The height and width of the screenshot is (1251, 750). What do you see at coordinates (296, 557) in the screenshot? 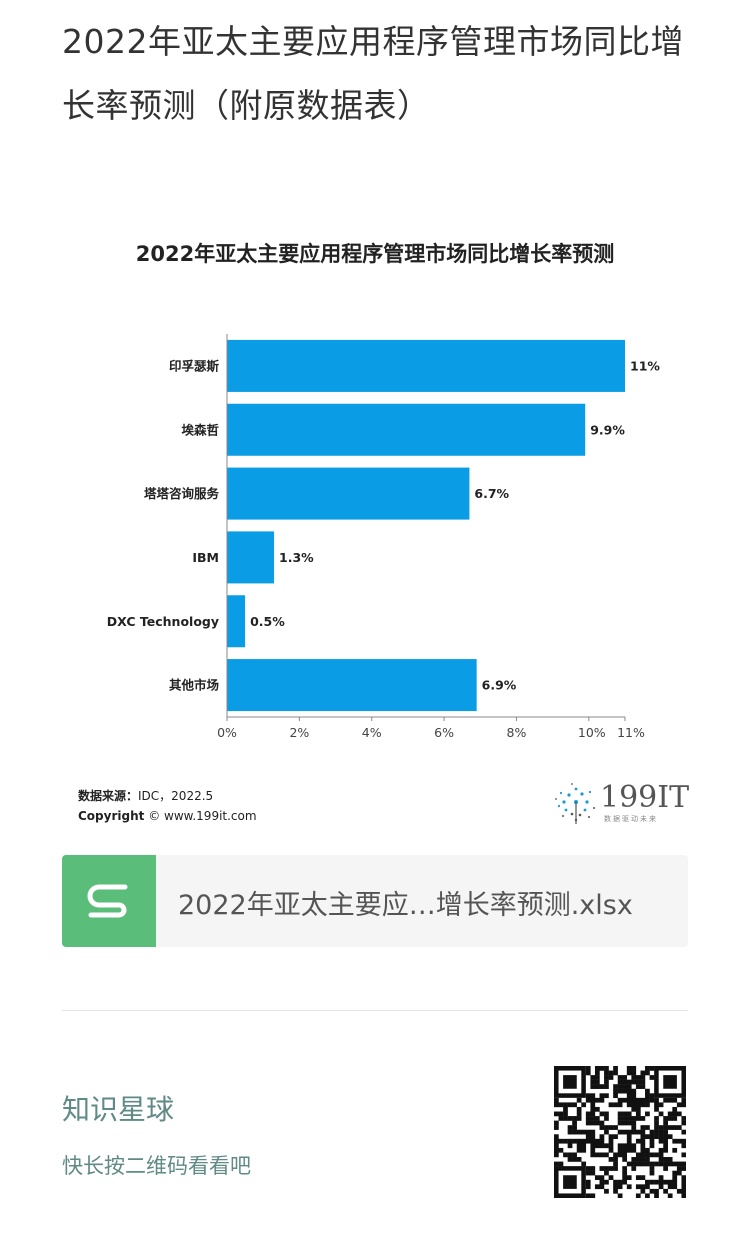
I see `data-label: 1.3%` at bounding box center [296, 557].